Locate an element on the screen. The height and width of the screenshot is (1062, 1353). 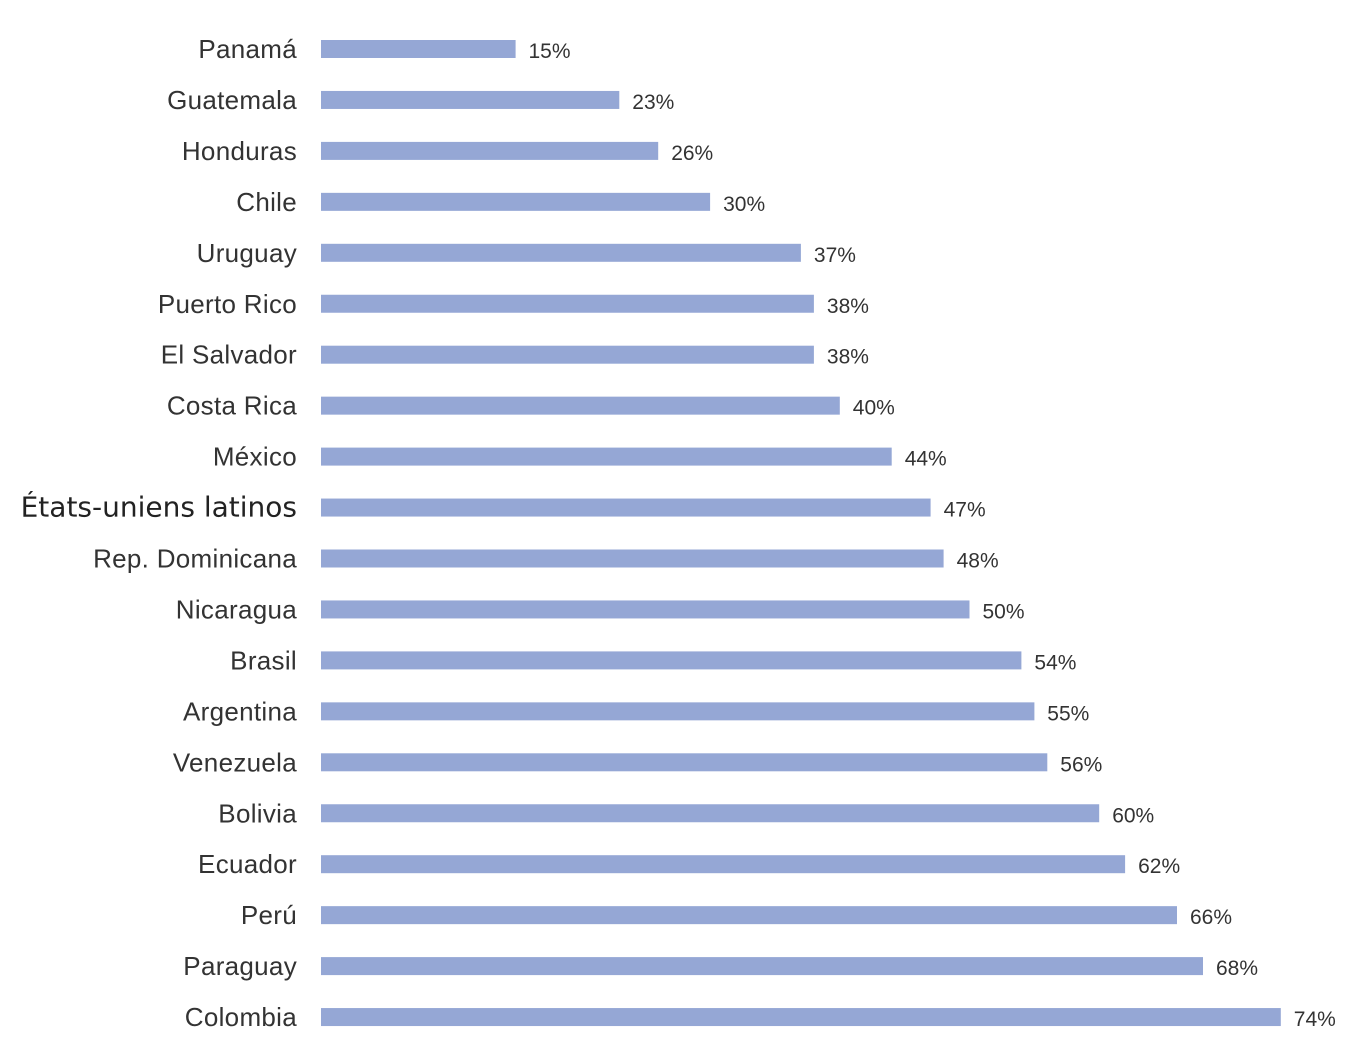
category-label-paraguay: Paraguay is located at coordinates (240, 966).